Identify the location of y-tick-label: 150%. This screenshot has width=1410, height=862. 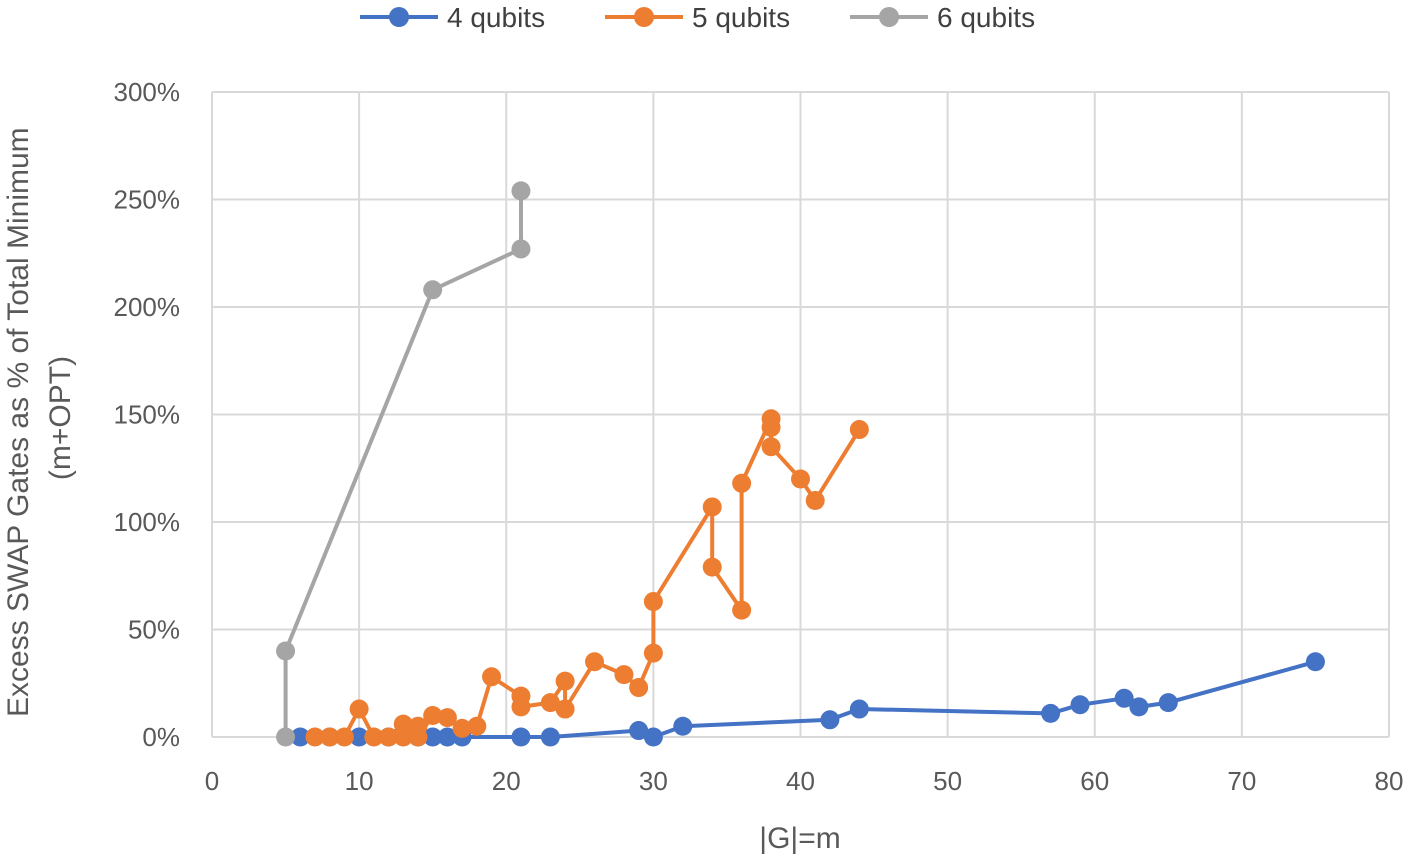
(147, 415).